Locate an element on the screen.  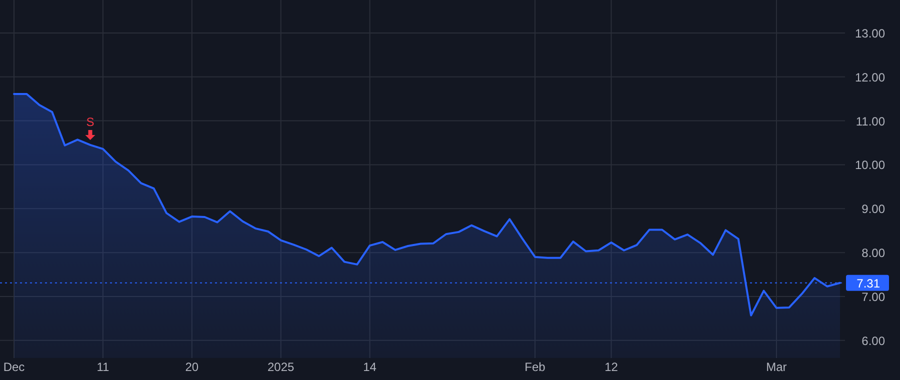
x-tick-label: 2025 is located at coordinates (281, 367).